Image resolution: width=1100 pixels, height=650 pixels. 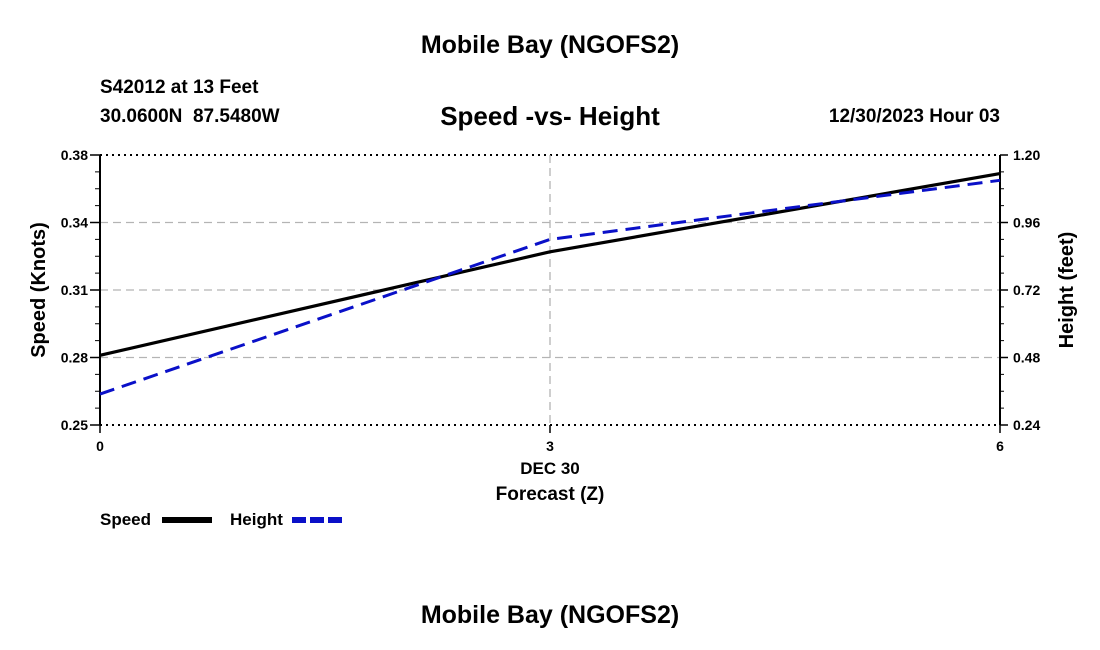 I want to click on x-tick-label: 0, so click(x=100, y=446).